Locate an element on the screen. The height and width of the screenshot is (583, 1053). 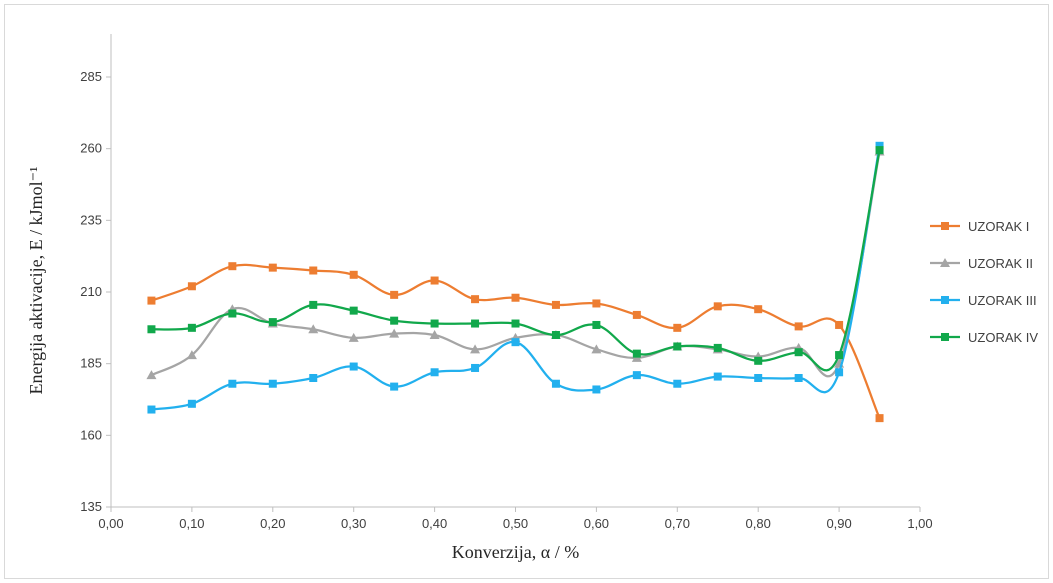
legend-marker-uzorak-i is located at coordinates (945, 226).